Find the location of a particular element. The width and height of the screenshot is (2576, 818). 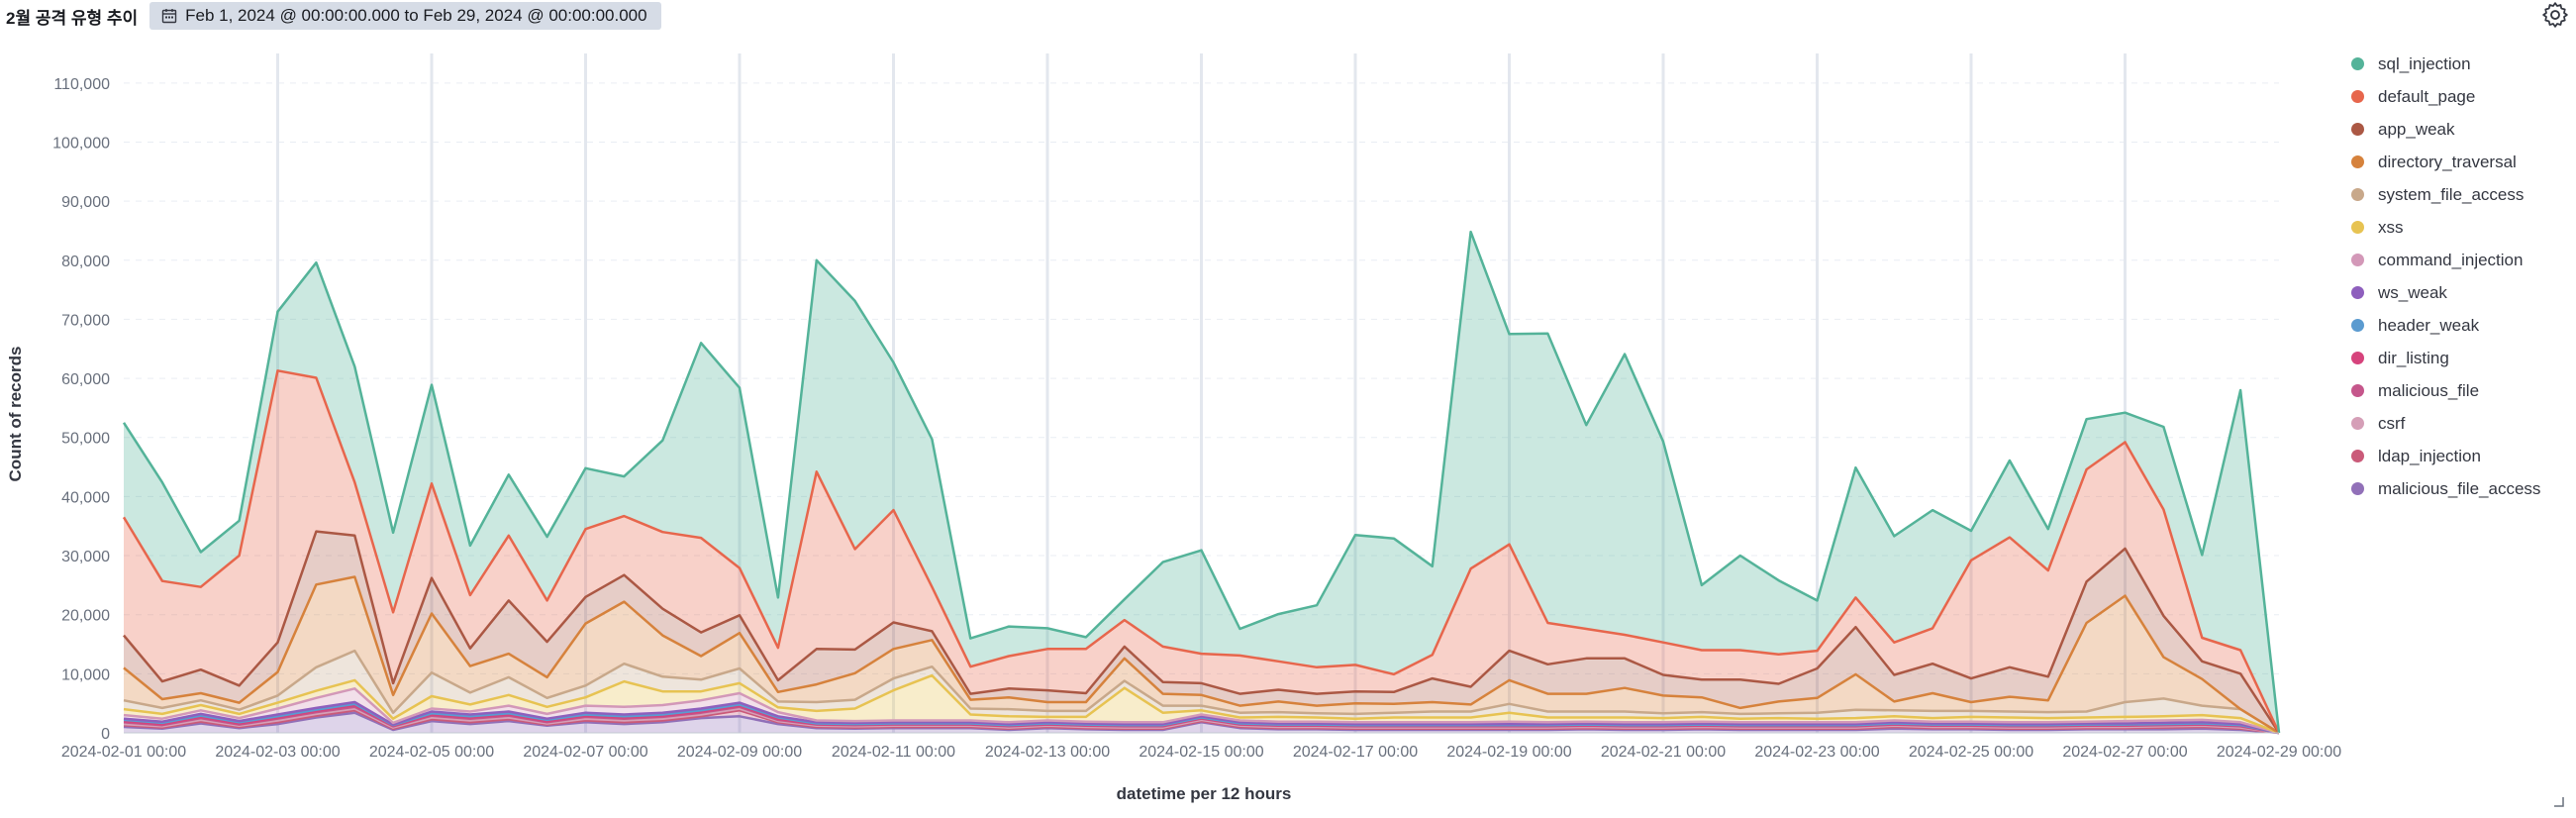

legend-label: header_weak is located at coordinates (2429, 325).